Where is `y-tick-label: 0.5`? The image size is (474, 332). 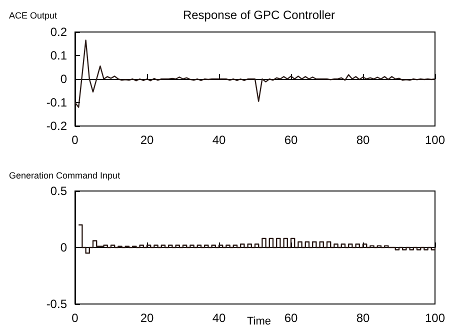 y-tick-label: 0.5 is located at coordinates (59, 191).